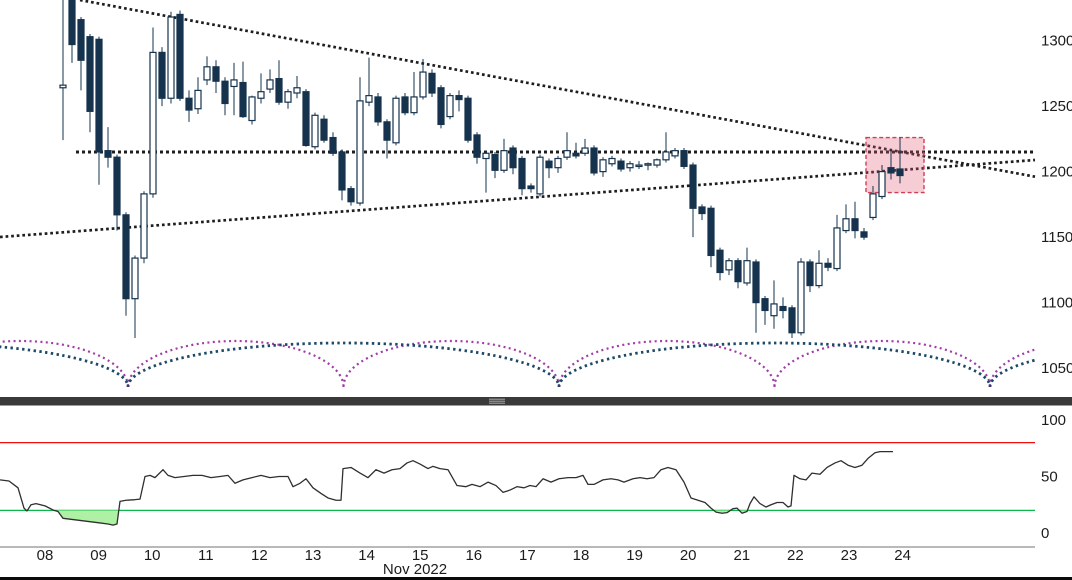 Image resolution: width=1072 pixels, height=580 pixels. I want to click on highlight-box, so click(895, 165).